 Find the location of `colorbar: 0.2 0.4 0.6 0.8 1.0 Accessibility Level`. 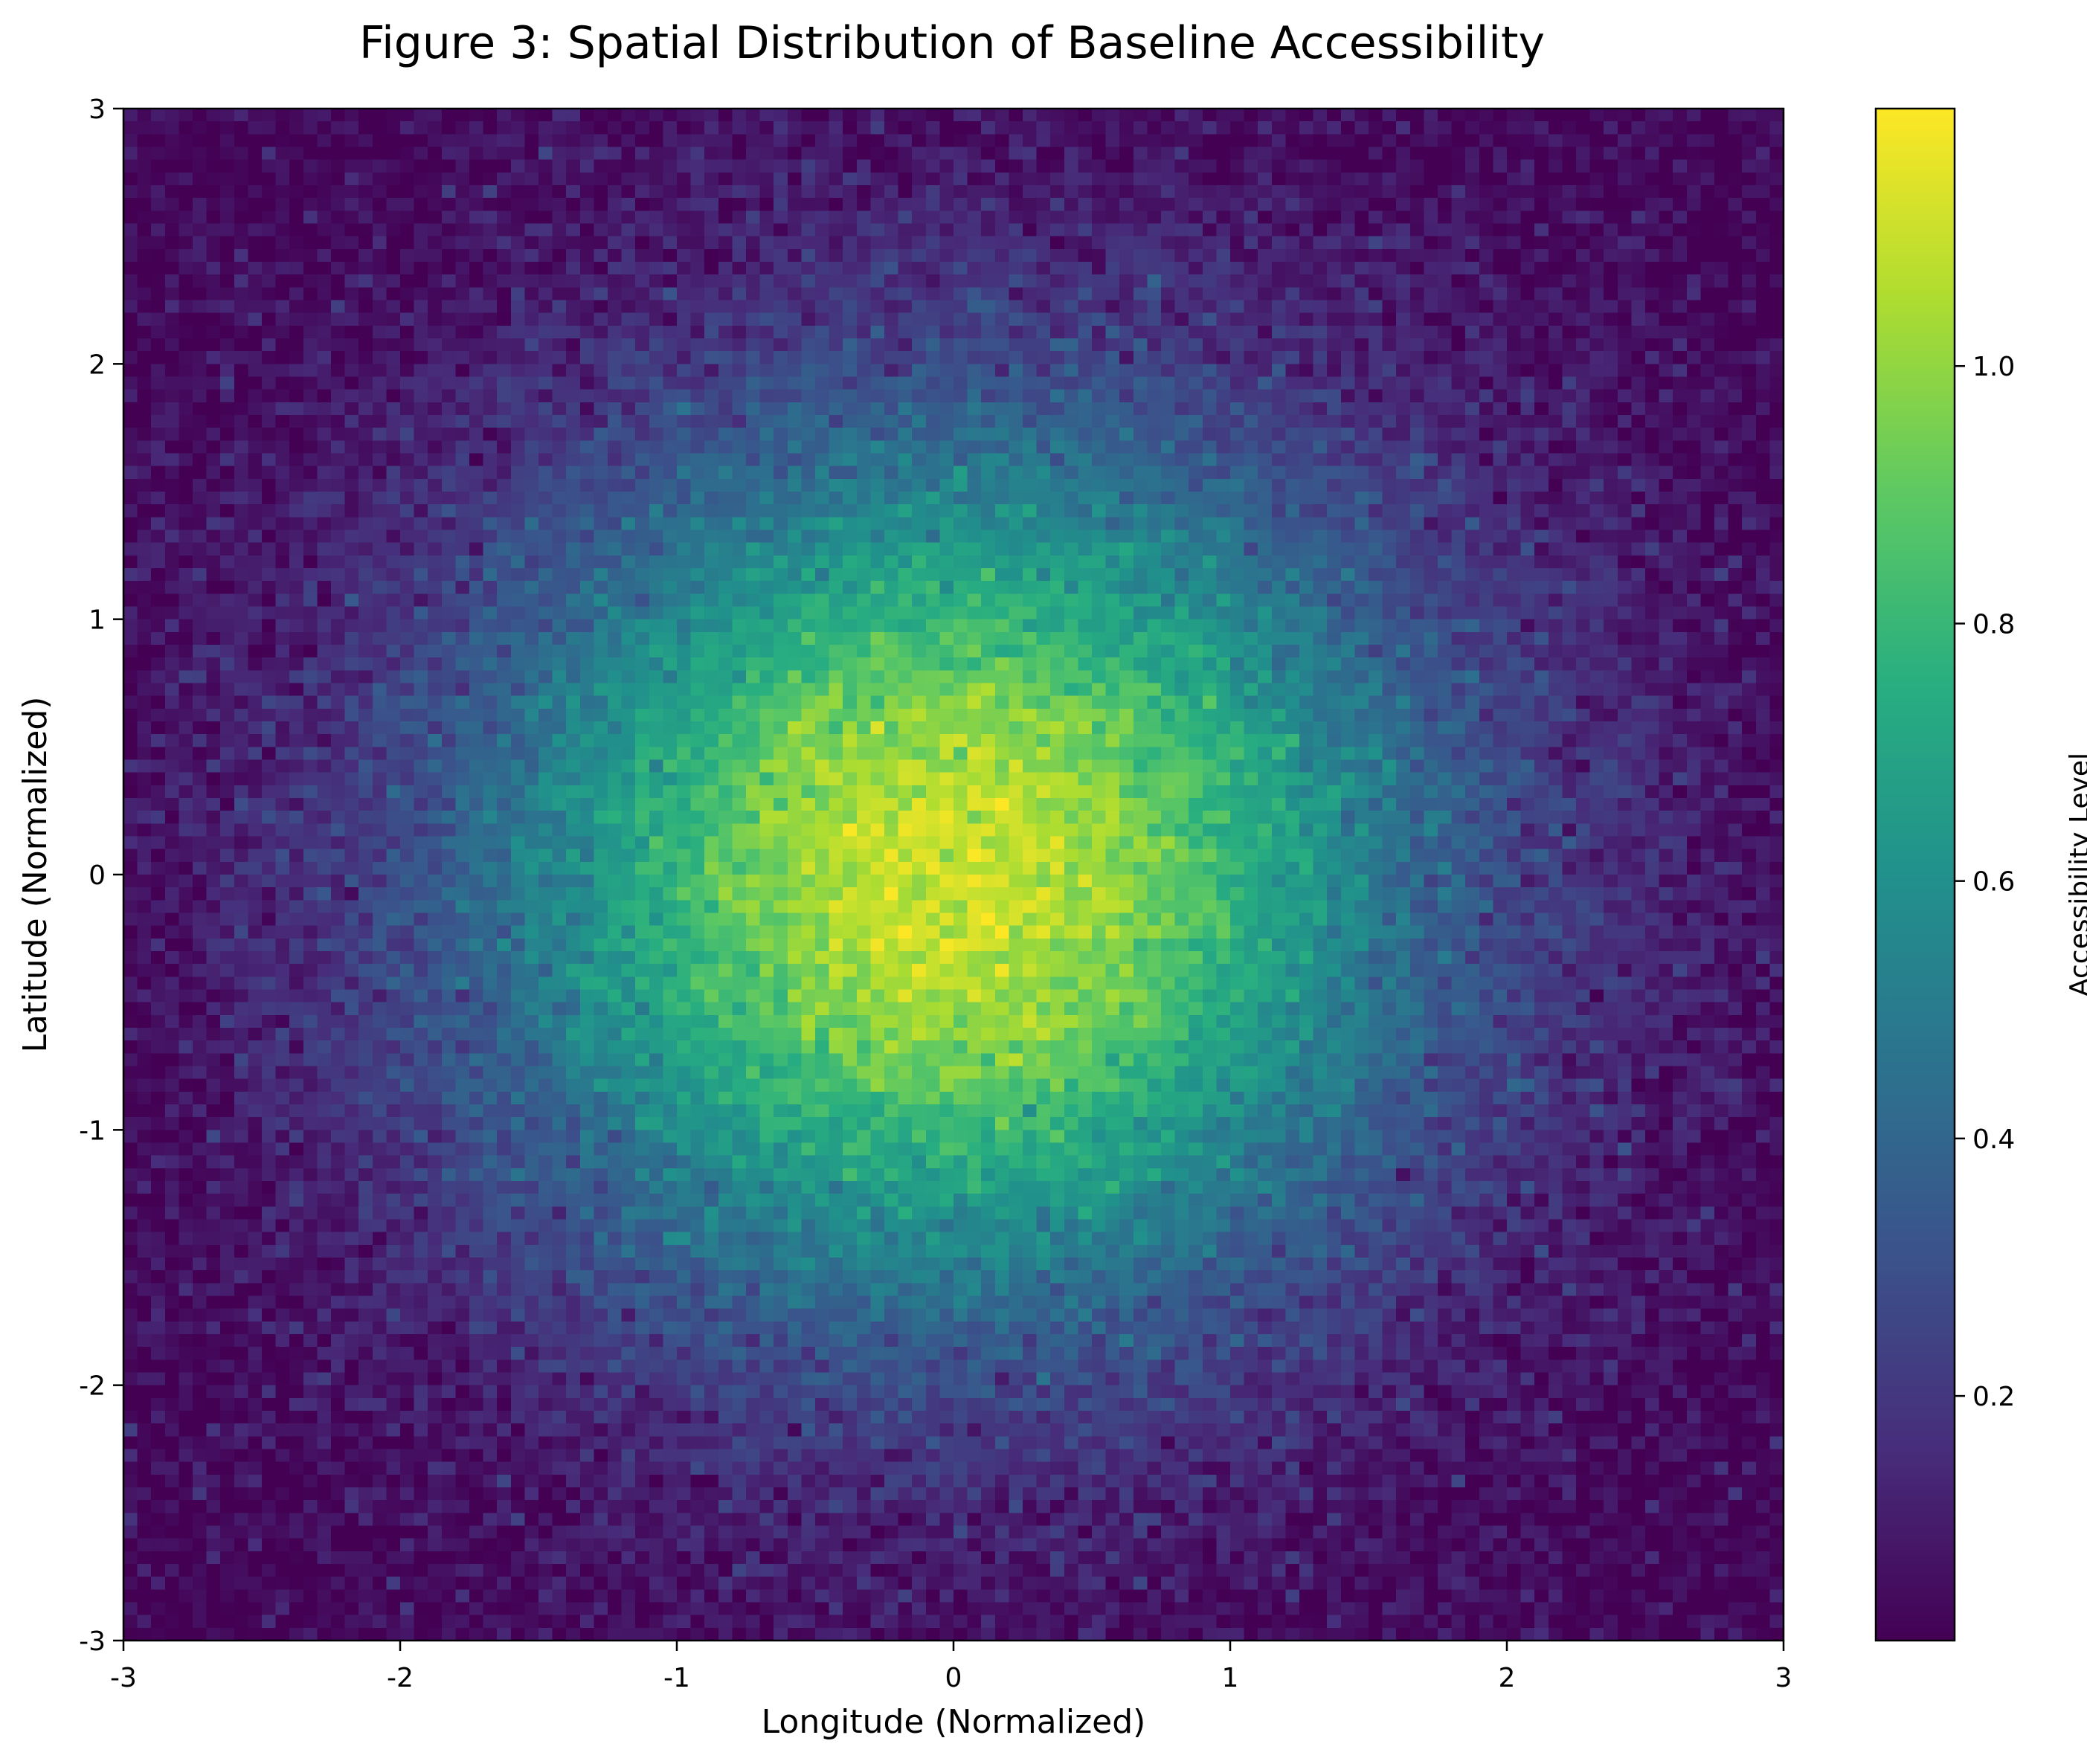

colorbar: 0.2 0.4 0.6 0.8 1.0 Accessibility Level is located at coordinates (1980, 874).